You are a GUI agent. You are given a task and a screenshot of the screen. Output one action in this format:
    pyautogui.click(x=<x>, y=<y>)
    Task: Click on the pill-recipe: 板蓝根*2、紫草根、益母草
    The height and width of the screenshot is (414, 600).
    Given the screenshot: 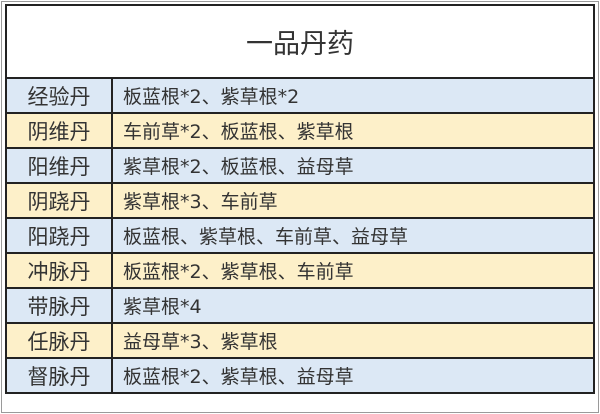 What is the action you would take?
    pyautogui.click(x=353, y=375)
    